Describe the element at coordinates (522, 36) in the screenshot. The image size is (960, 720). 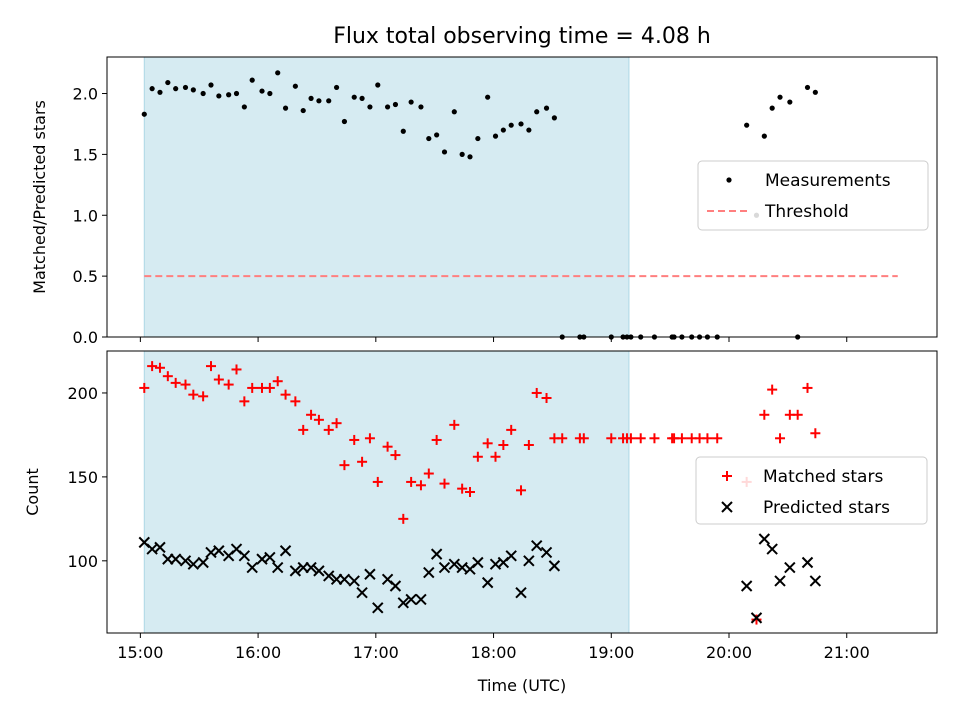
I see `figure-title: Flux total observing time = 4.08 h` at that location.